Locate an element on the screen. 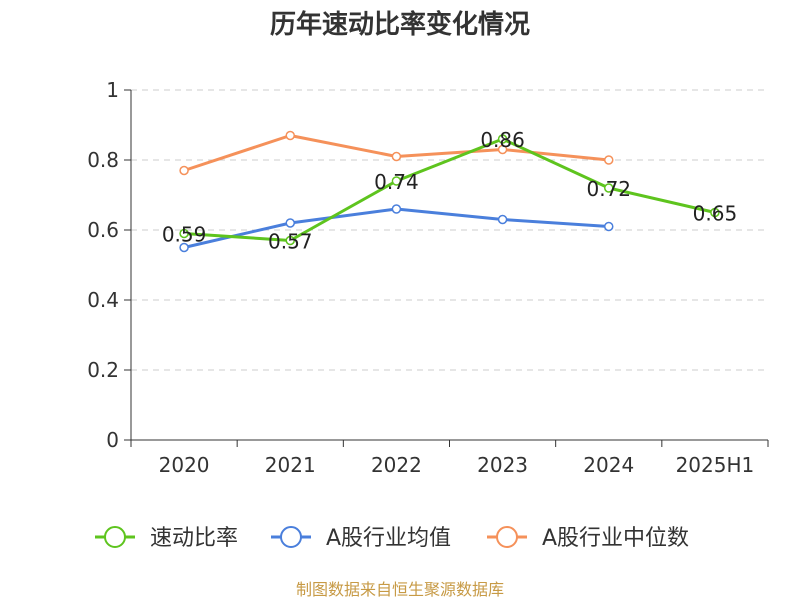 The height and width of the screenshot is (600, 800). data-label: 0.74 is located at coordinates (396, 182).